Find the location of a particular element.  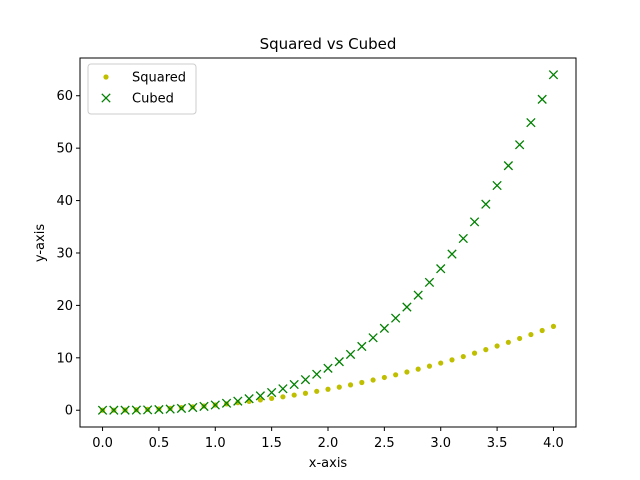

x-tick-label: 4.0 is located at coordinates (553, 443).